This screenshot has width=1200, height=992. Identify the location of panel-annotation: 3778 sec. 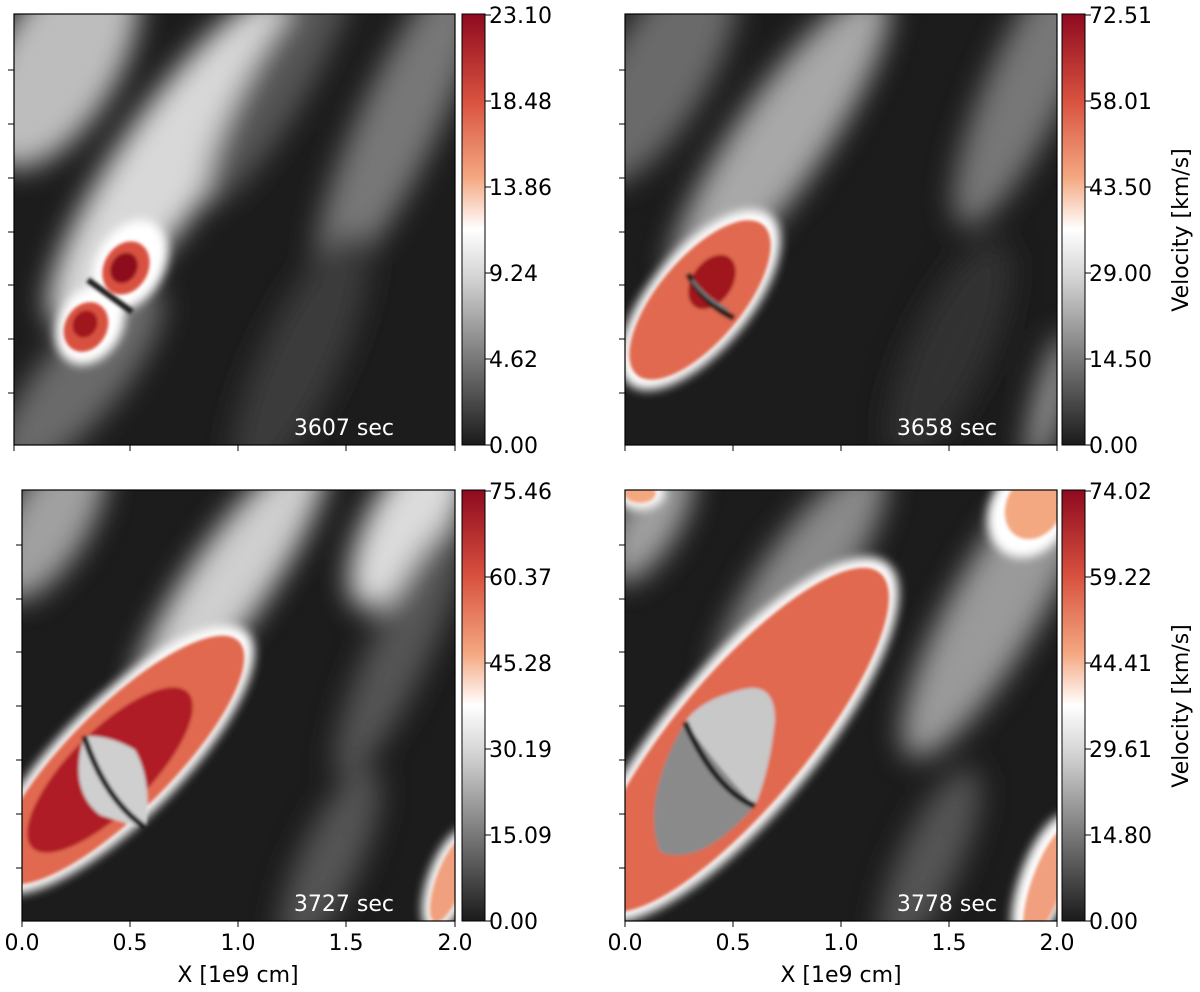
(947, 904).